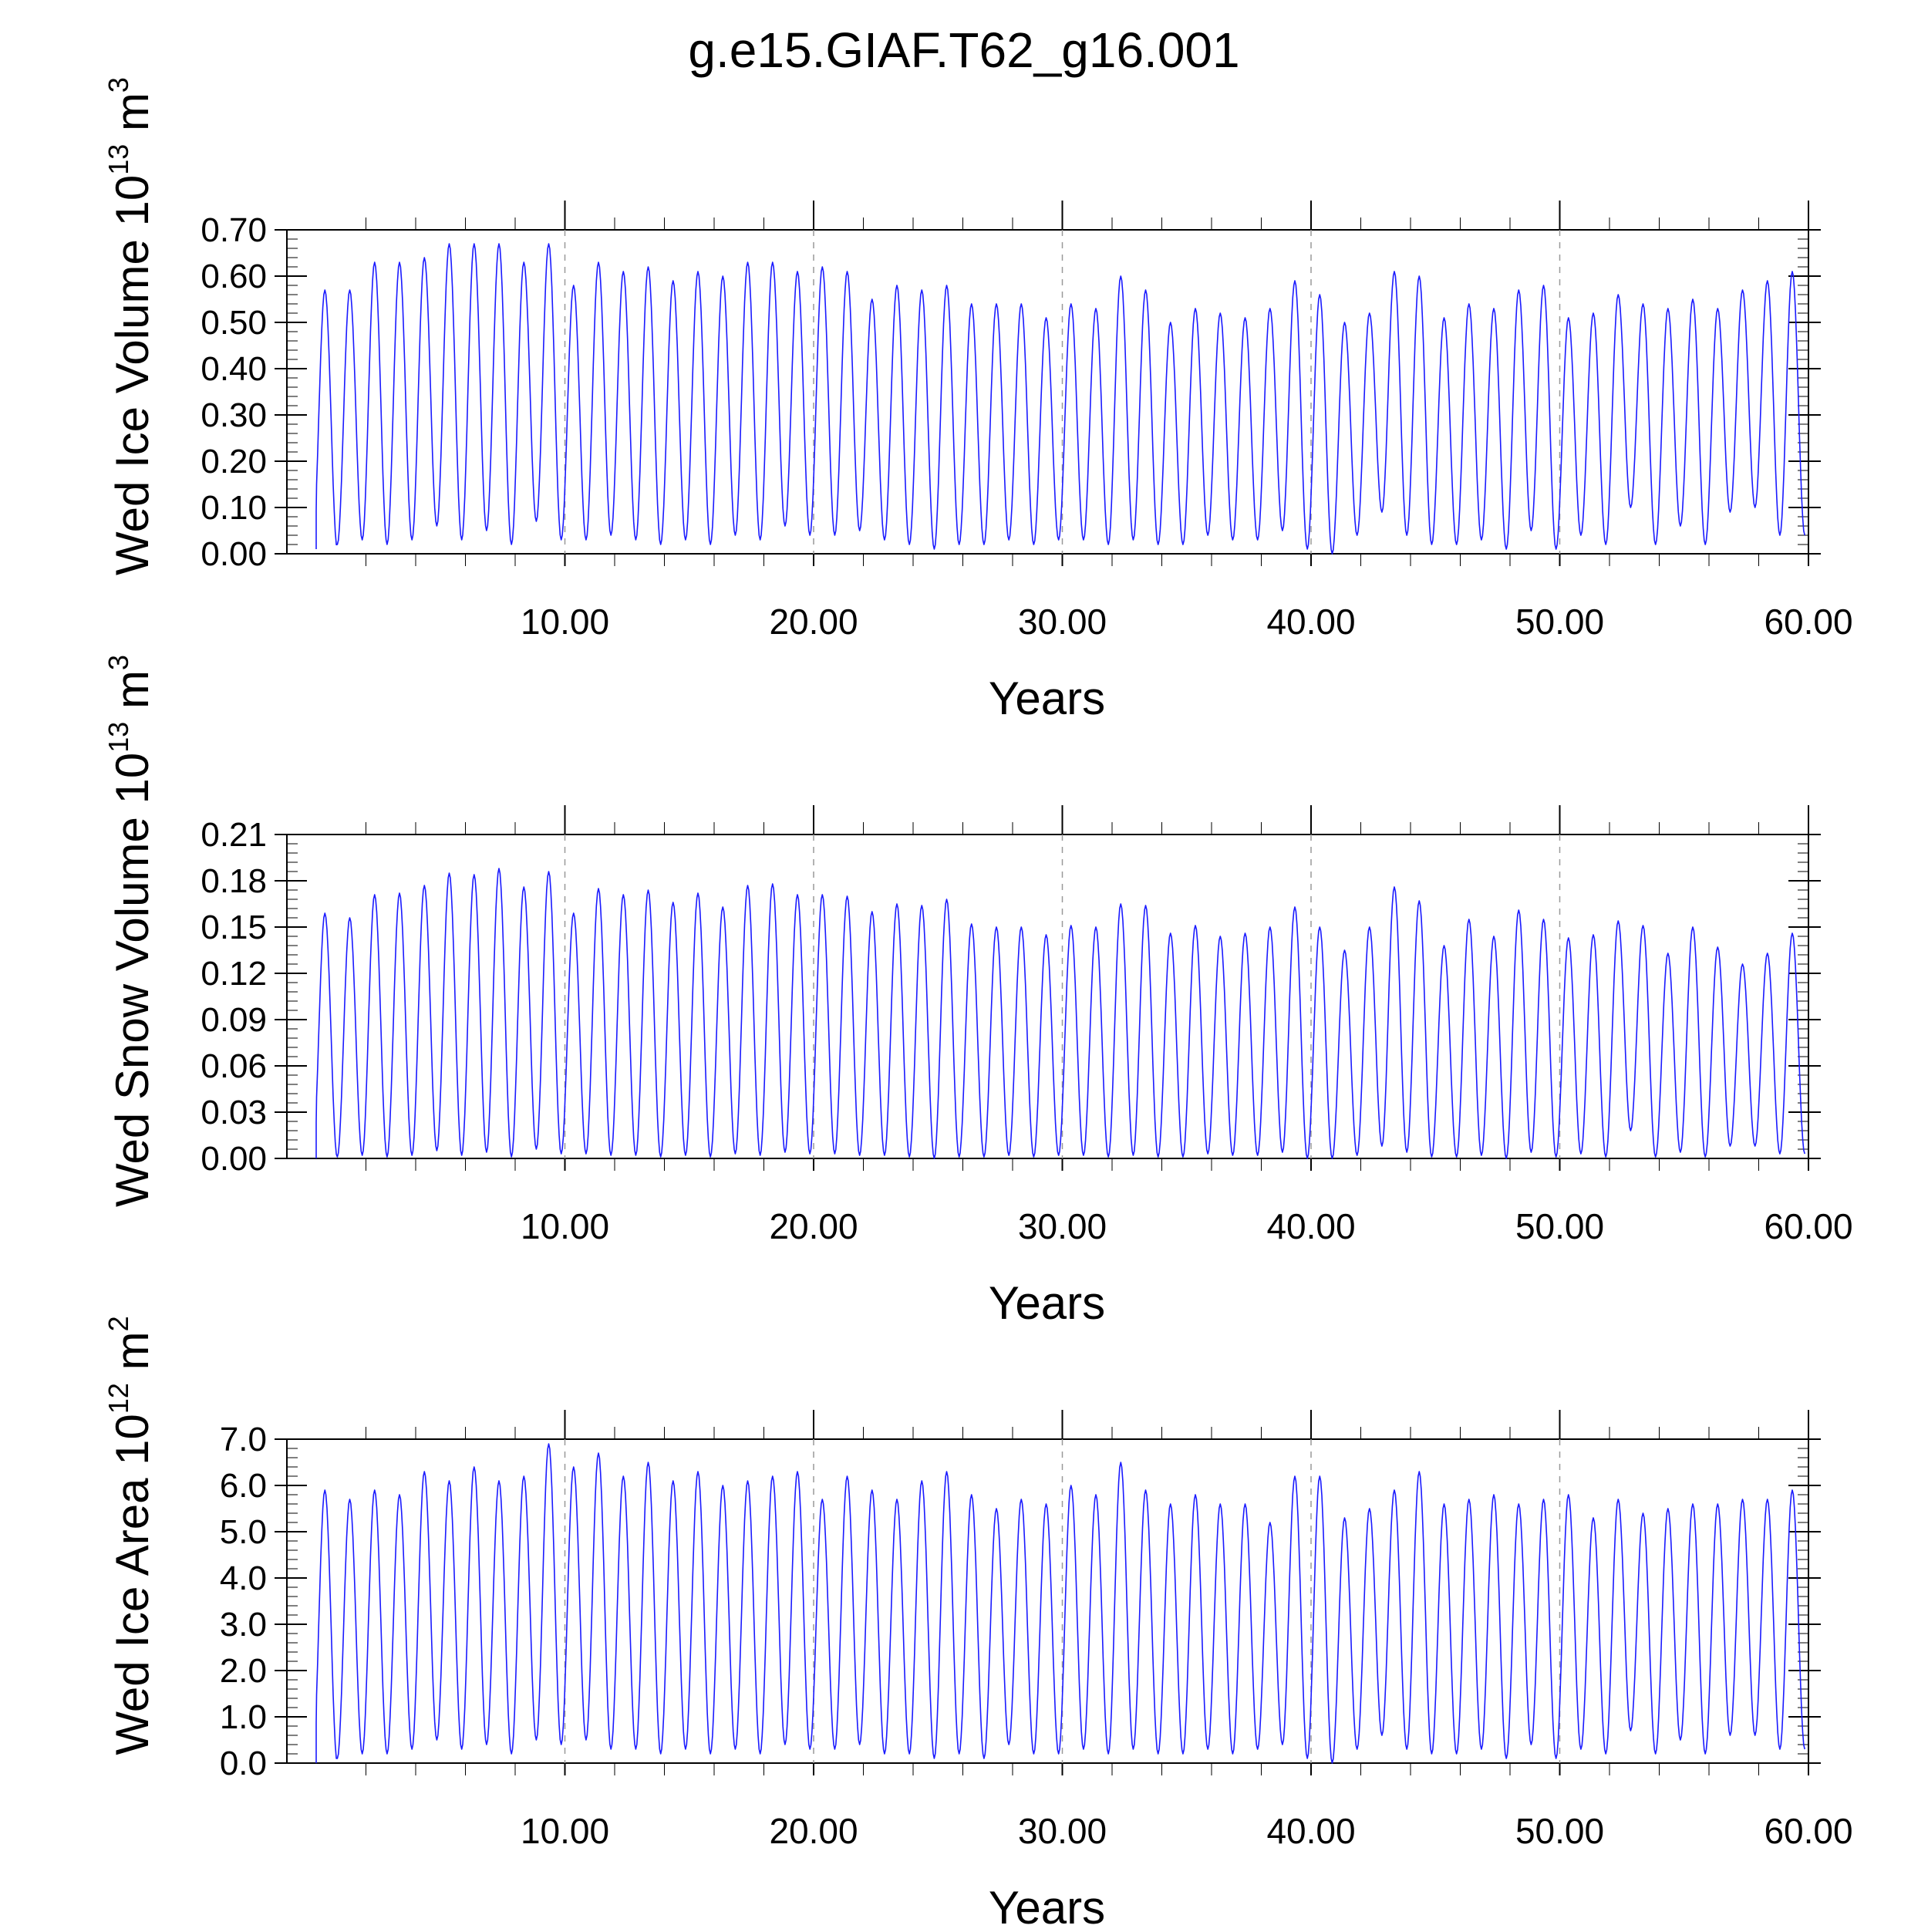 The height and width of the screenshot is (1932, 1928). What do you see at coordinates (234, 461) in the screenshot?
I see `y-tick-label: 0.20` at bounding box center [234, 461].